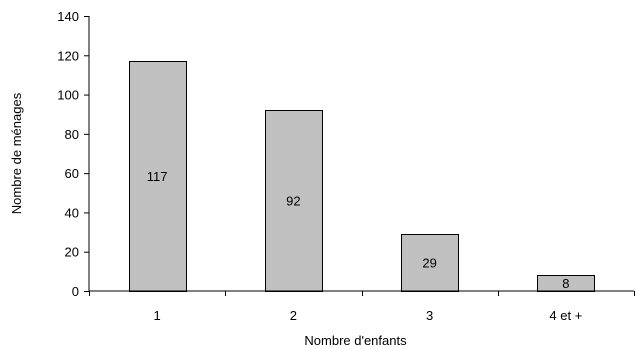  What do you see at coordinates (157, 315) in the screenshot?
I see `x-tick-label: 1` at bounding box center [157, 315].